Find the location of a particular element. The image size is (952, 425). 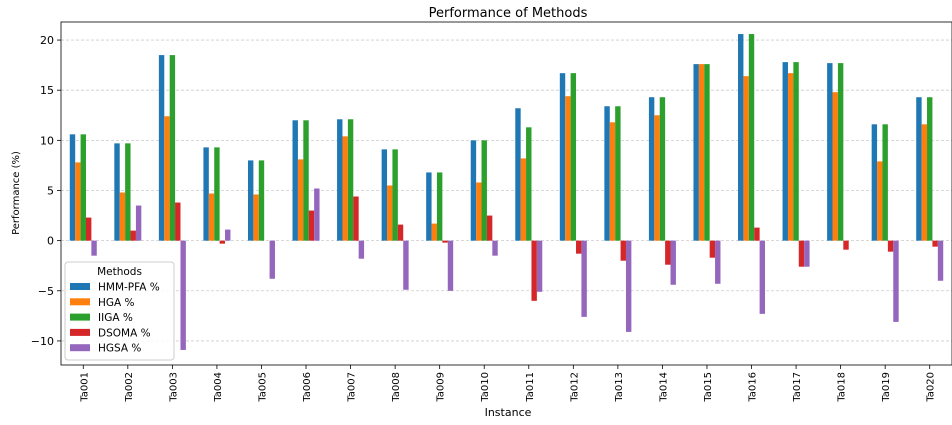

x-tick-label: Ta018 is located at coordinates (842, 387).